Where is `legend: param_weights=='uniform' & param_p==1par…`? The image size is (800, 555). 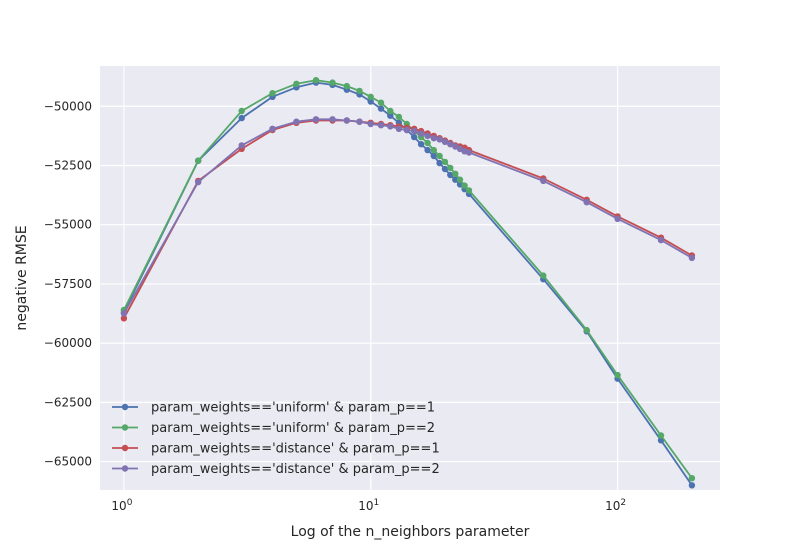 legend: param_weights=='uniform' & param_p==1par… is located at coordinates (276, 439).